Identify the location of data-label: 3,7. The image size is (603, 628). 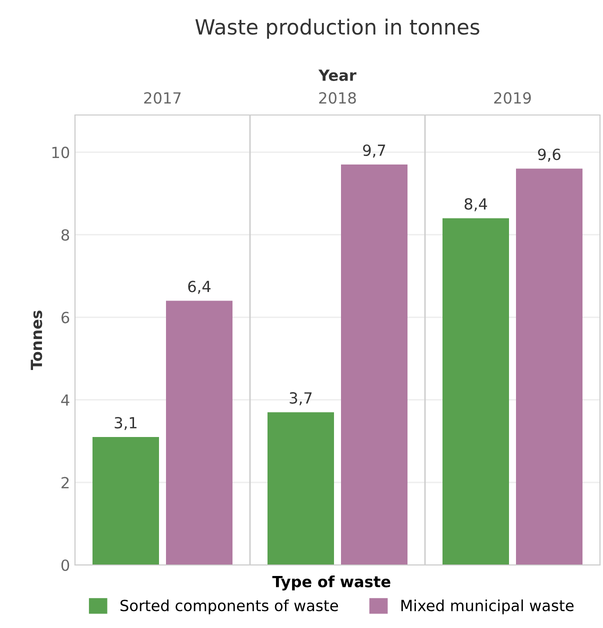
(301, 399).